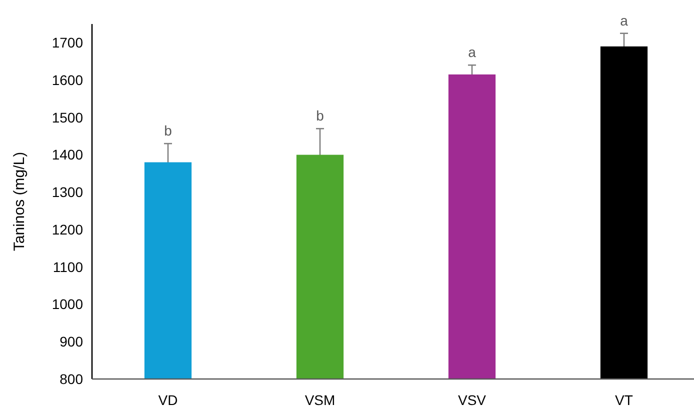  What do you see at coordinates (68, 192) in the screenshot?
I see `y-tick-label: 1300` at bounding box center [68, 192].